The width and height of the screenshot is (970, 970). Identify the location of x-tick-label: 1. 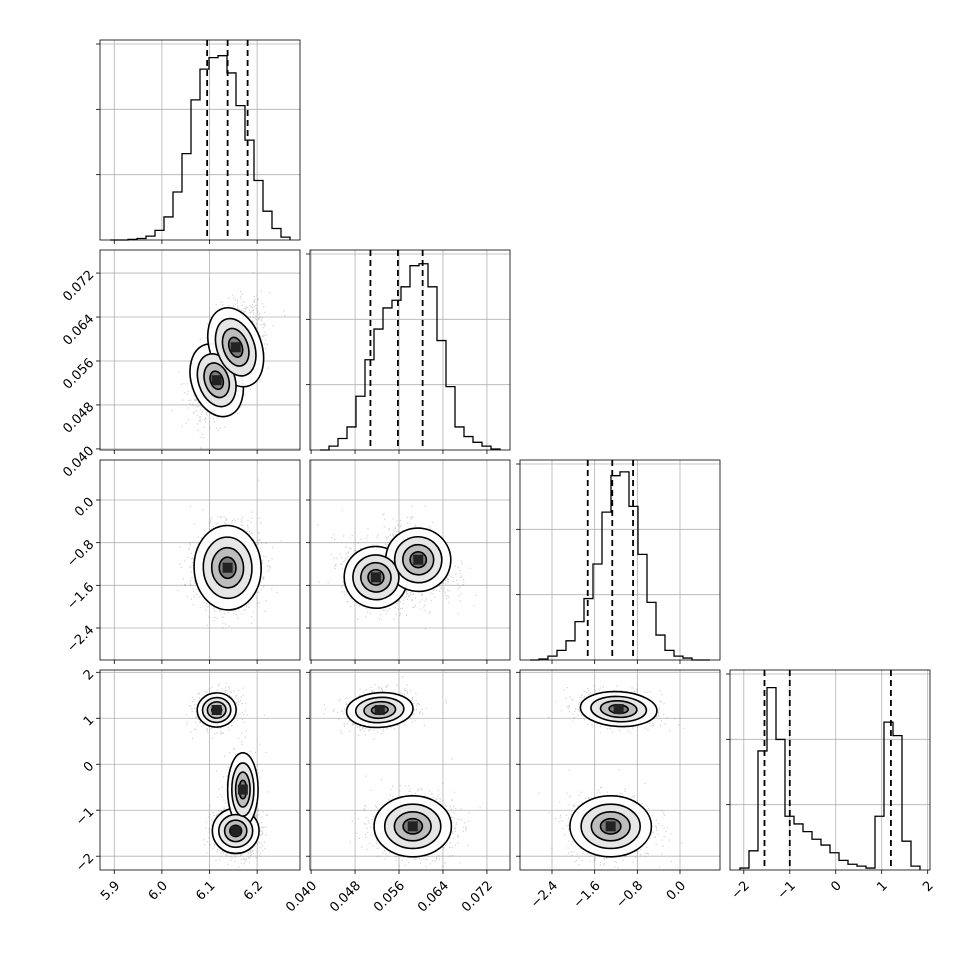
(882, 886).